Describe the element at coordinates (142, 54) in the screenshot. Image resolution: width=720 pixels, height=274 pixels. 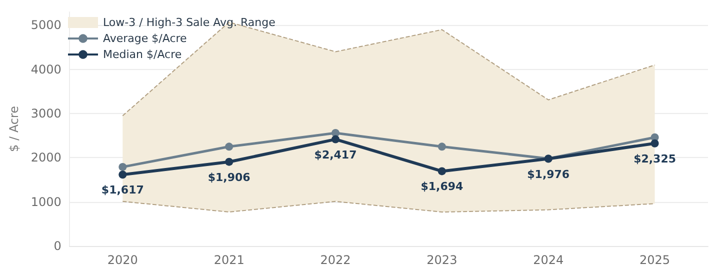
I see `legend-label: Median $/Acre` at that location.